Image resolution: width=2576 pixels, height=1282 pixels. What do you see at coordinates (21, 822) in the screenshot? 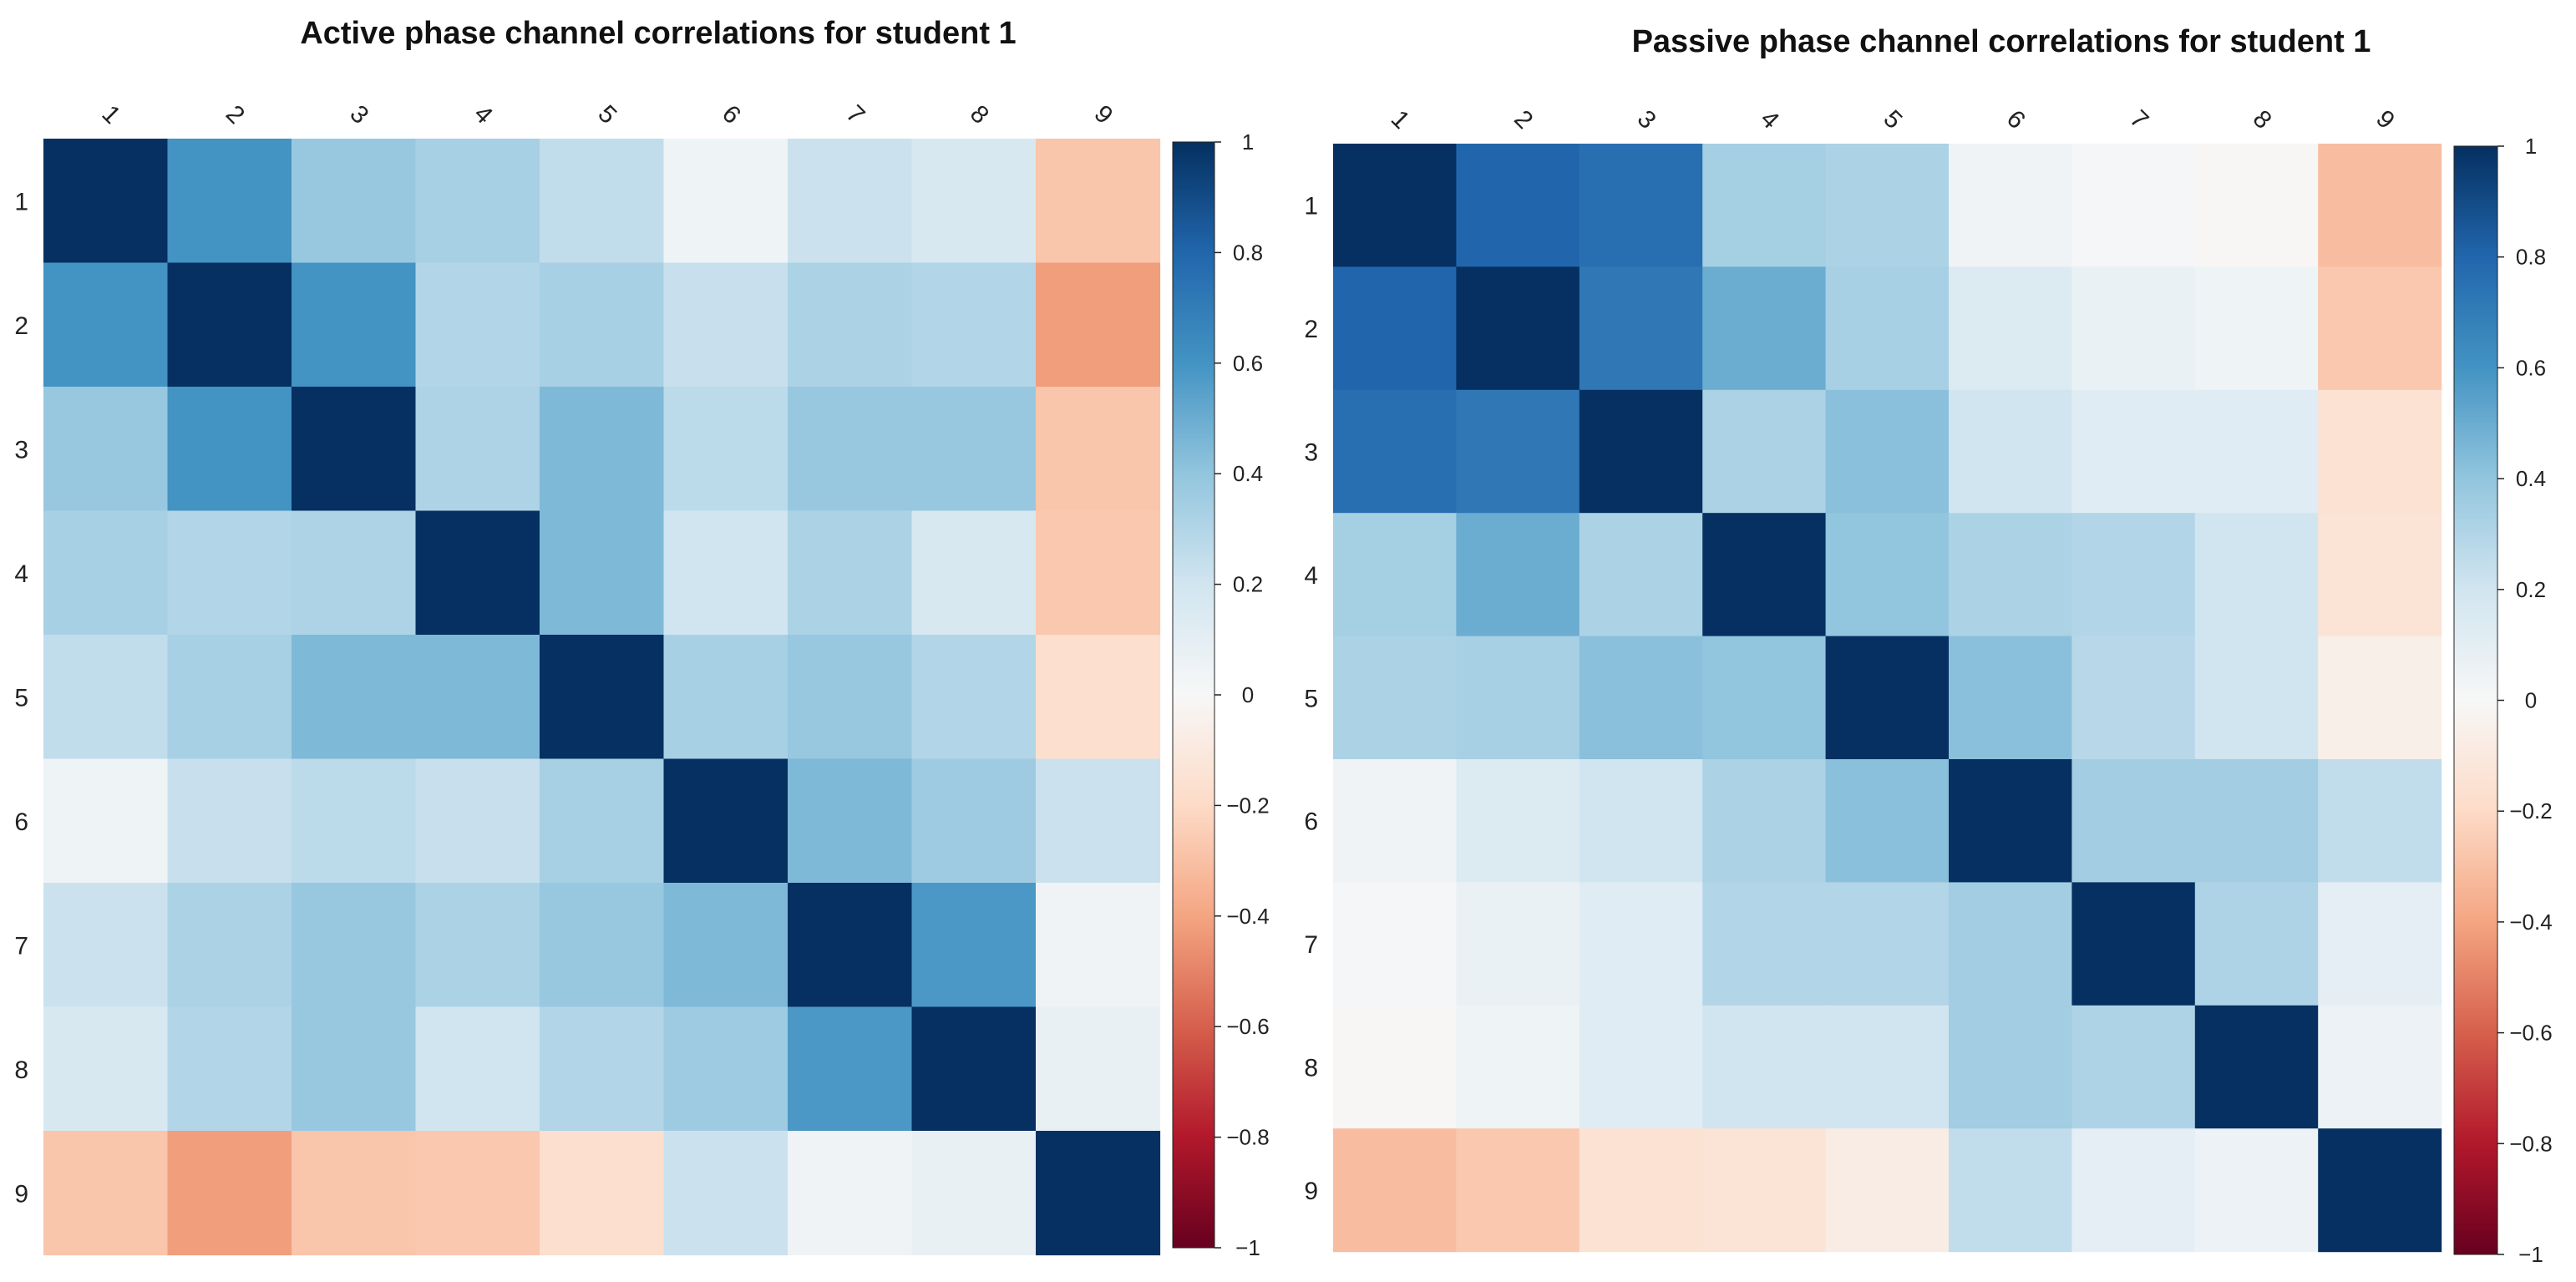
I see `row-label: 6` at bounding box center [21, 822].